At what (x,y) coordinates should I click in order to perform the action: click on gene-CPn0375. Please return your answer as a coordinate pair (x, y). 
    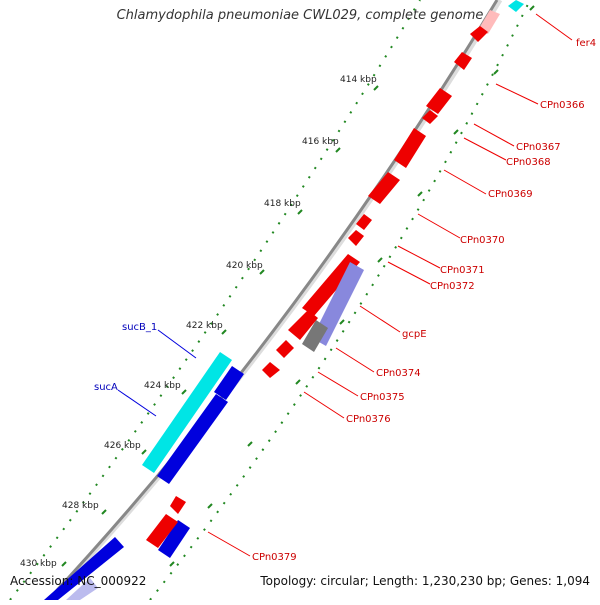
    Looking at the image, I should click on (285, 349).